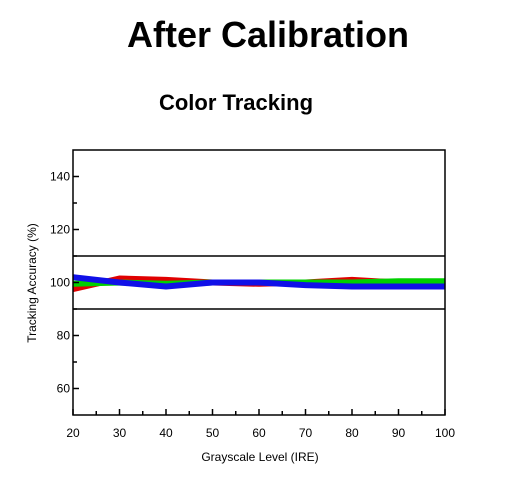  Describe the element at coordinates (268, 34) in the screenshot. I see `page-title: After Calibration` at that location.